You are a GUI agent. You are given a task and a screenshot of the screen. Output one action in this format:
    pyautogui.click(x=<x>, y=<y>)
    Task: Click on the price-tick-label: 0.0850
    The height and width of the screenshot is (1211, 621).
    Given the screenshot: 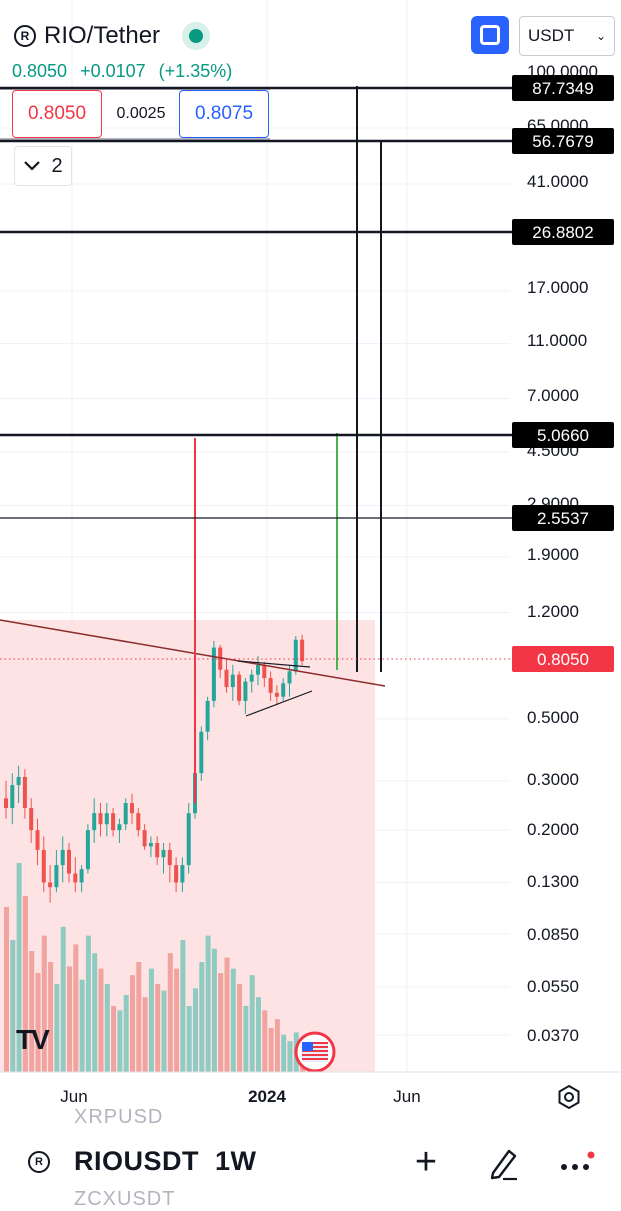 What is the action you would take?
    pyautogui.click(x=553, y=934)
    